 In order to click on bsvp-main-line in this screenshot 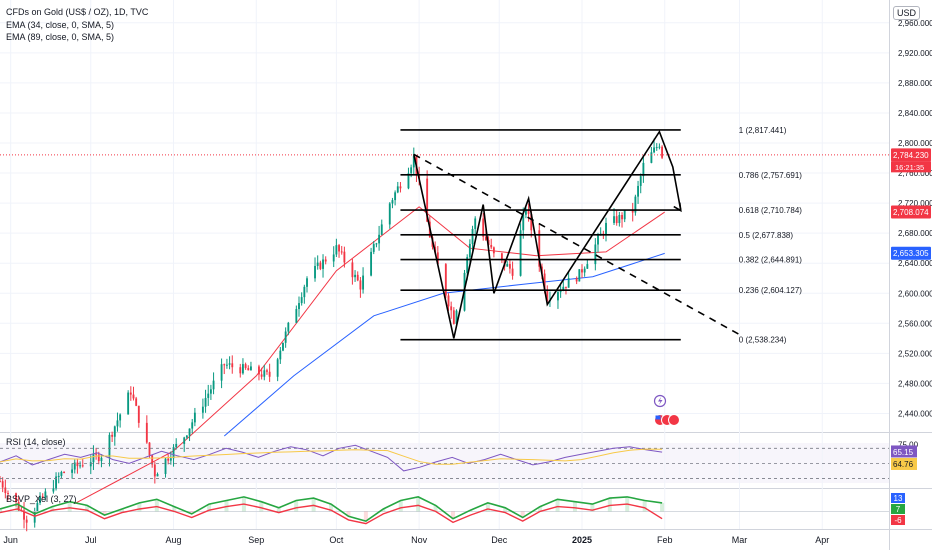, I will do `click(331, 509)`.